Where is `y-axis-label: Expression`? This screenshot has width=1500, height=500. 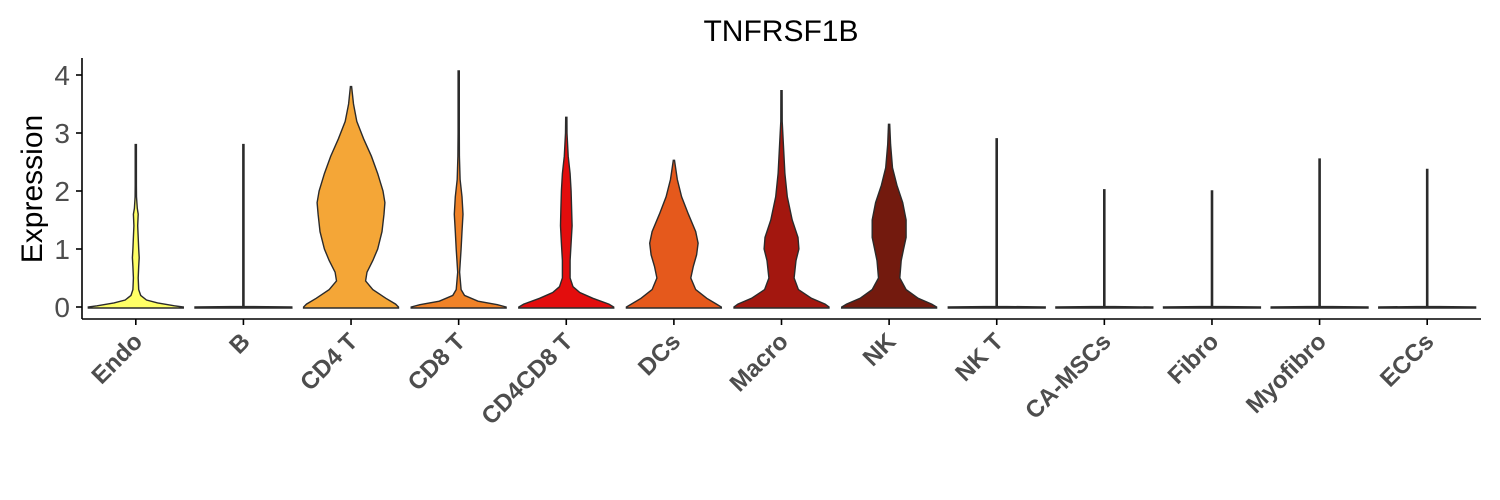
y-axis-label: Expression is located at coordinates (32, 189).